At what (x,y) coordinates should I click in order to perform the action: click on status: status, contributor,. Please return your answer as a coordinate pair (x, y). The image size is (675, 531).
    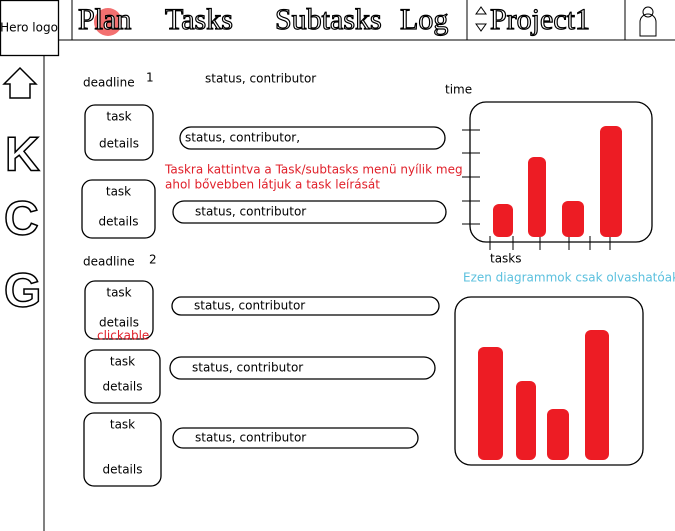
    Looking at the image, I should click on (242, 138).